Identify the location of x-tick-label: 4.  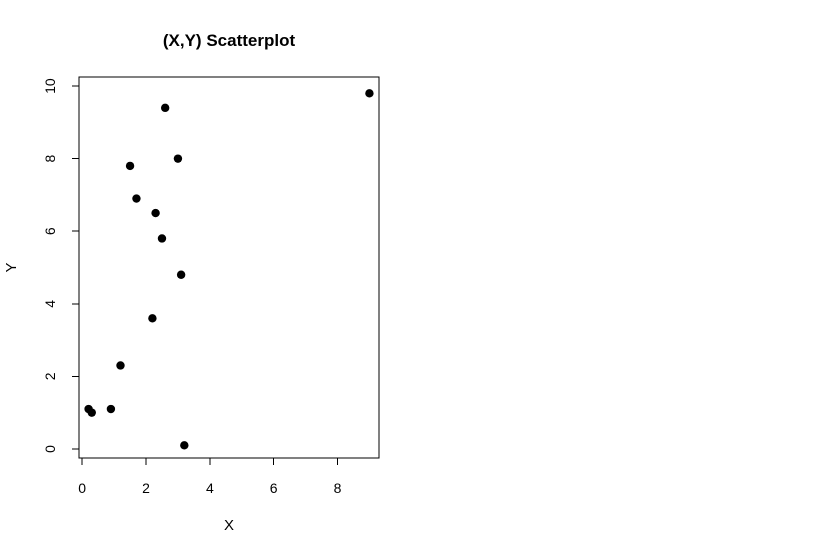
(210, 488).